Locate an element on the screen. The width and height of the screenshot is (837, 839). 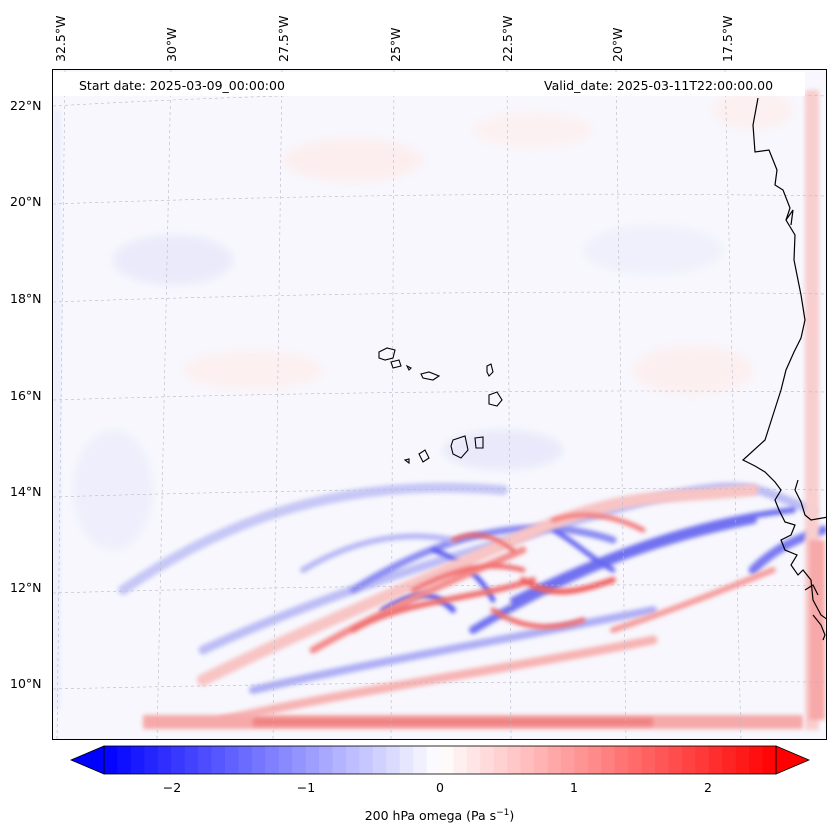
lat-label-14n: 14°N is located at coordinates (26, 491).